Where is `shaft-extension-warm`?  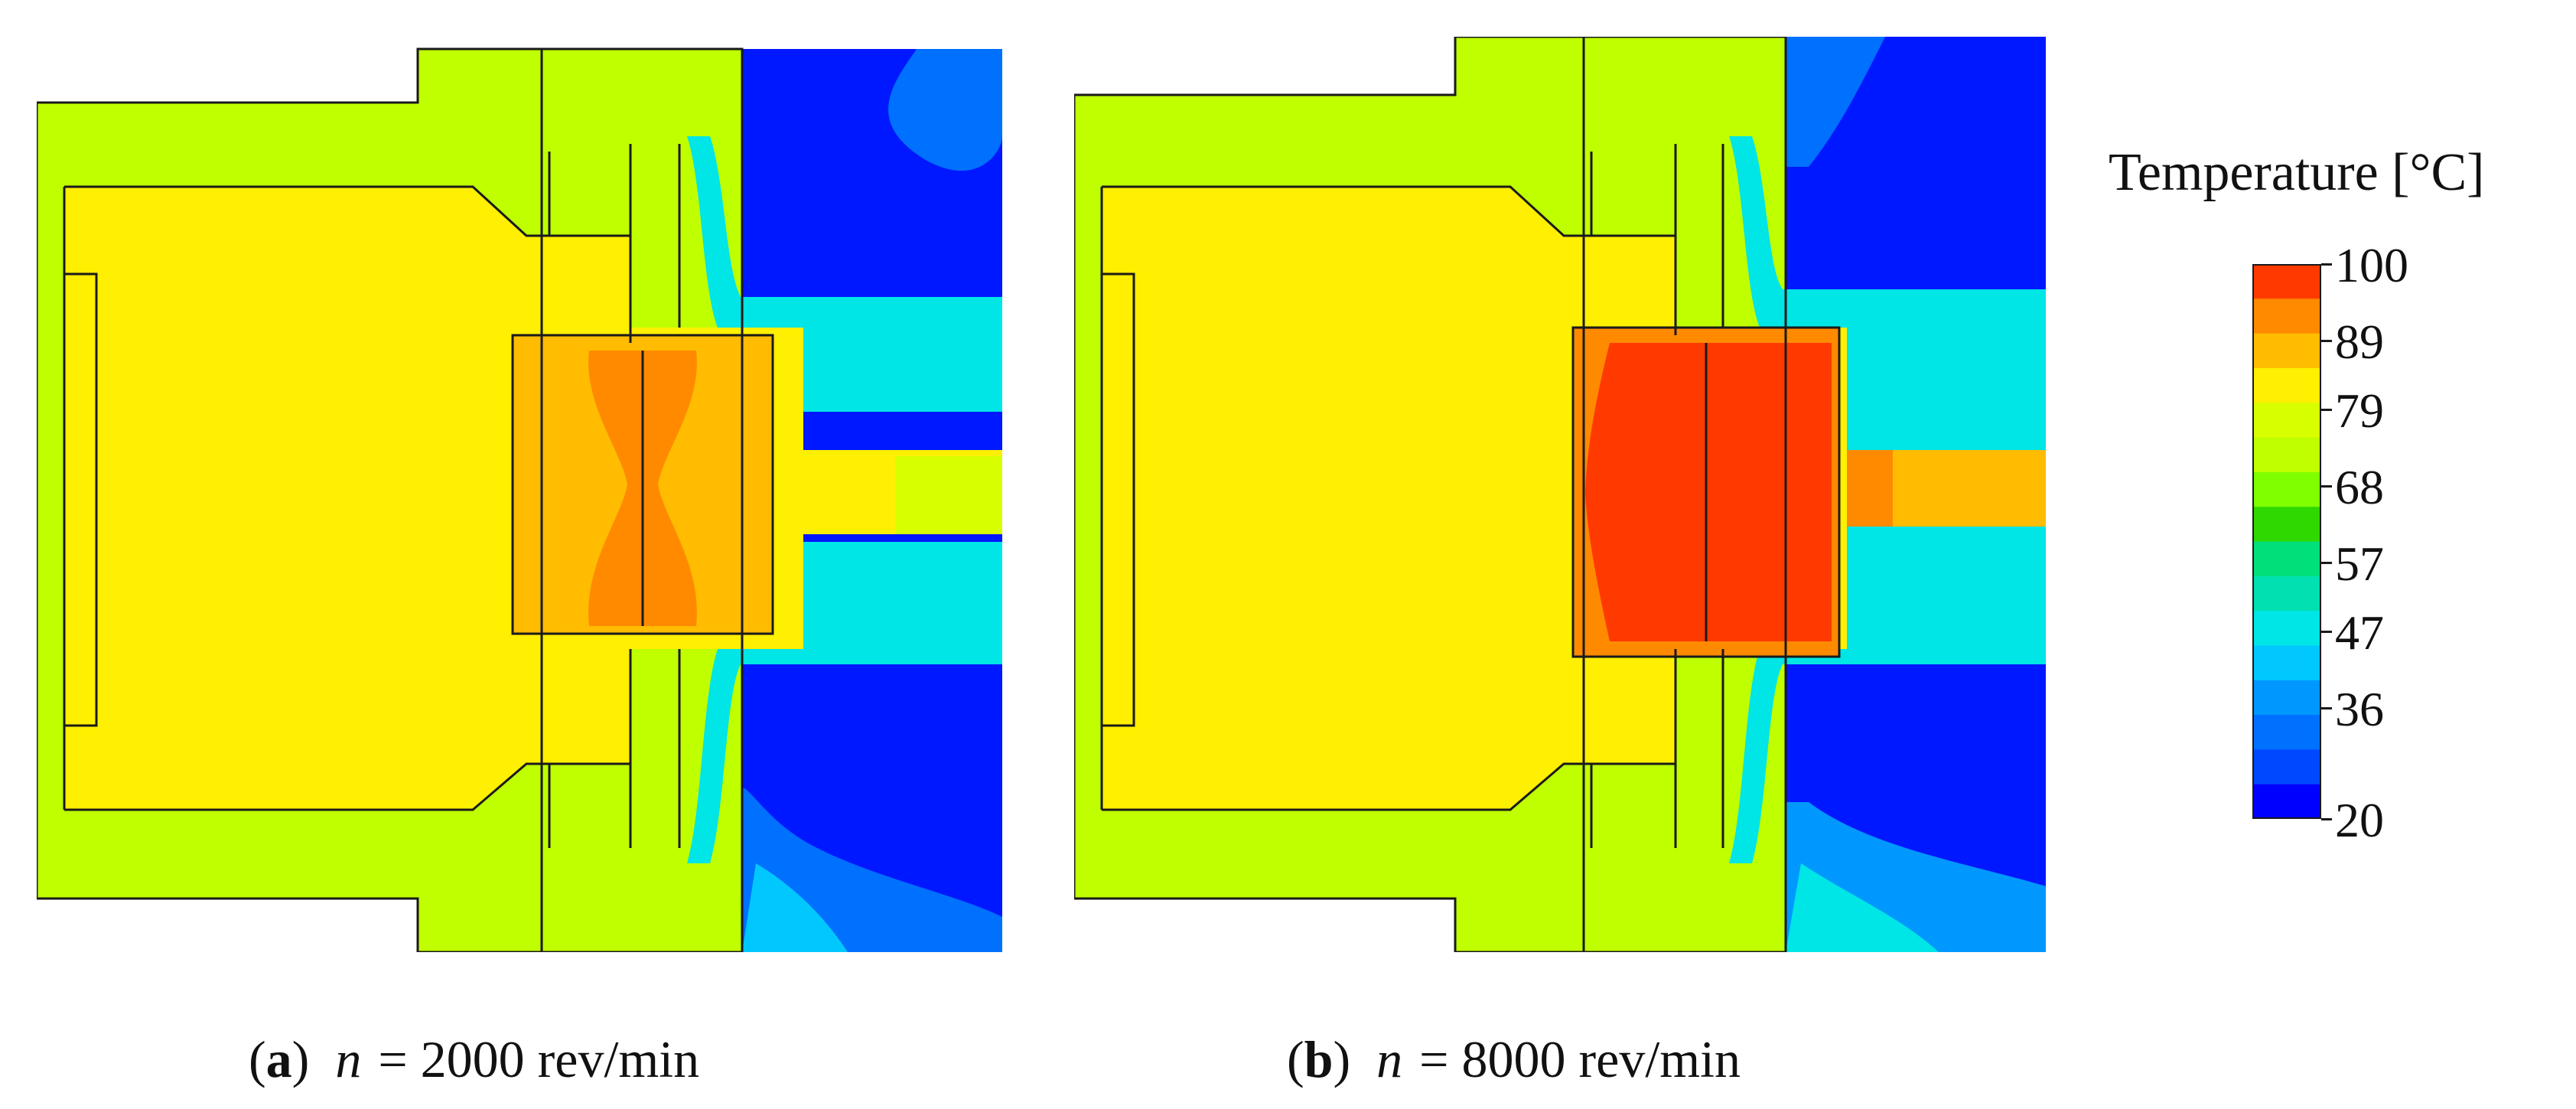
shaft-extension-warm is located at coordinates (849, 495).